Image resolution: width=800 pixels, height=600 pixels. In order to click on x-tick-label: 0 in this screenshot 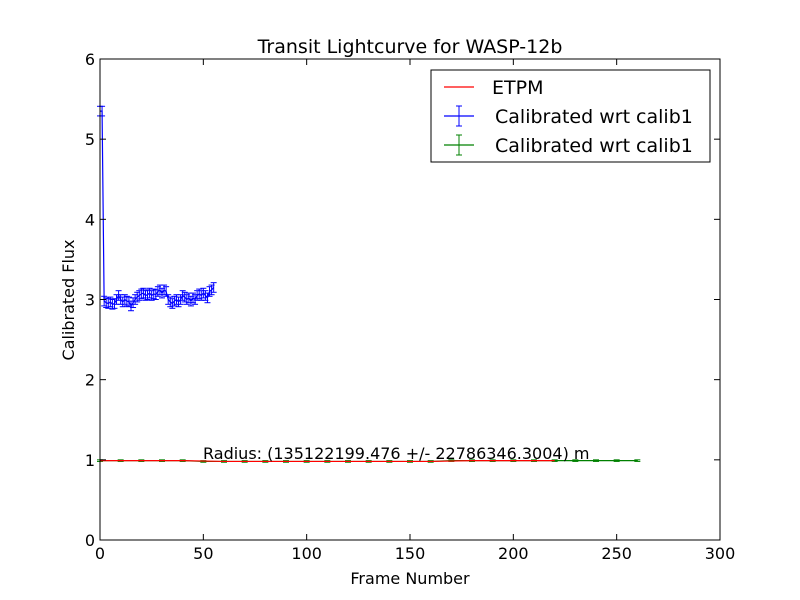, I will do `click(100, 553)`.